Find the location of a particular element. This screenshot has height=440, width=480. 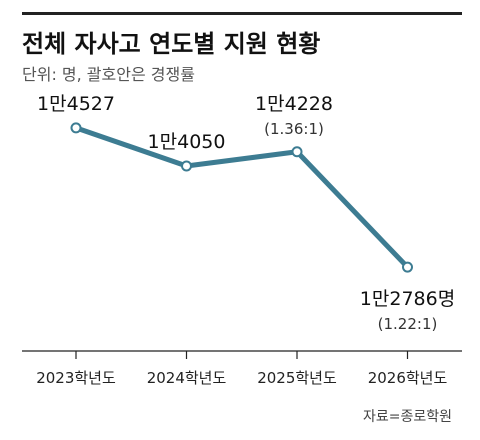

data-label-2: 1만4050 is located at coordinates (187, 142).